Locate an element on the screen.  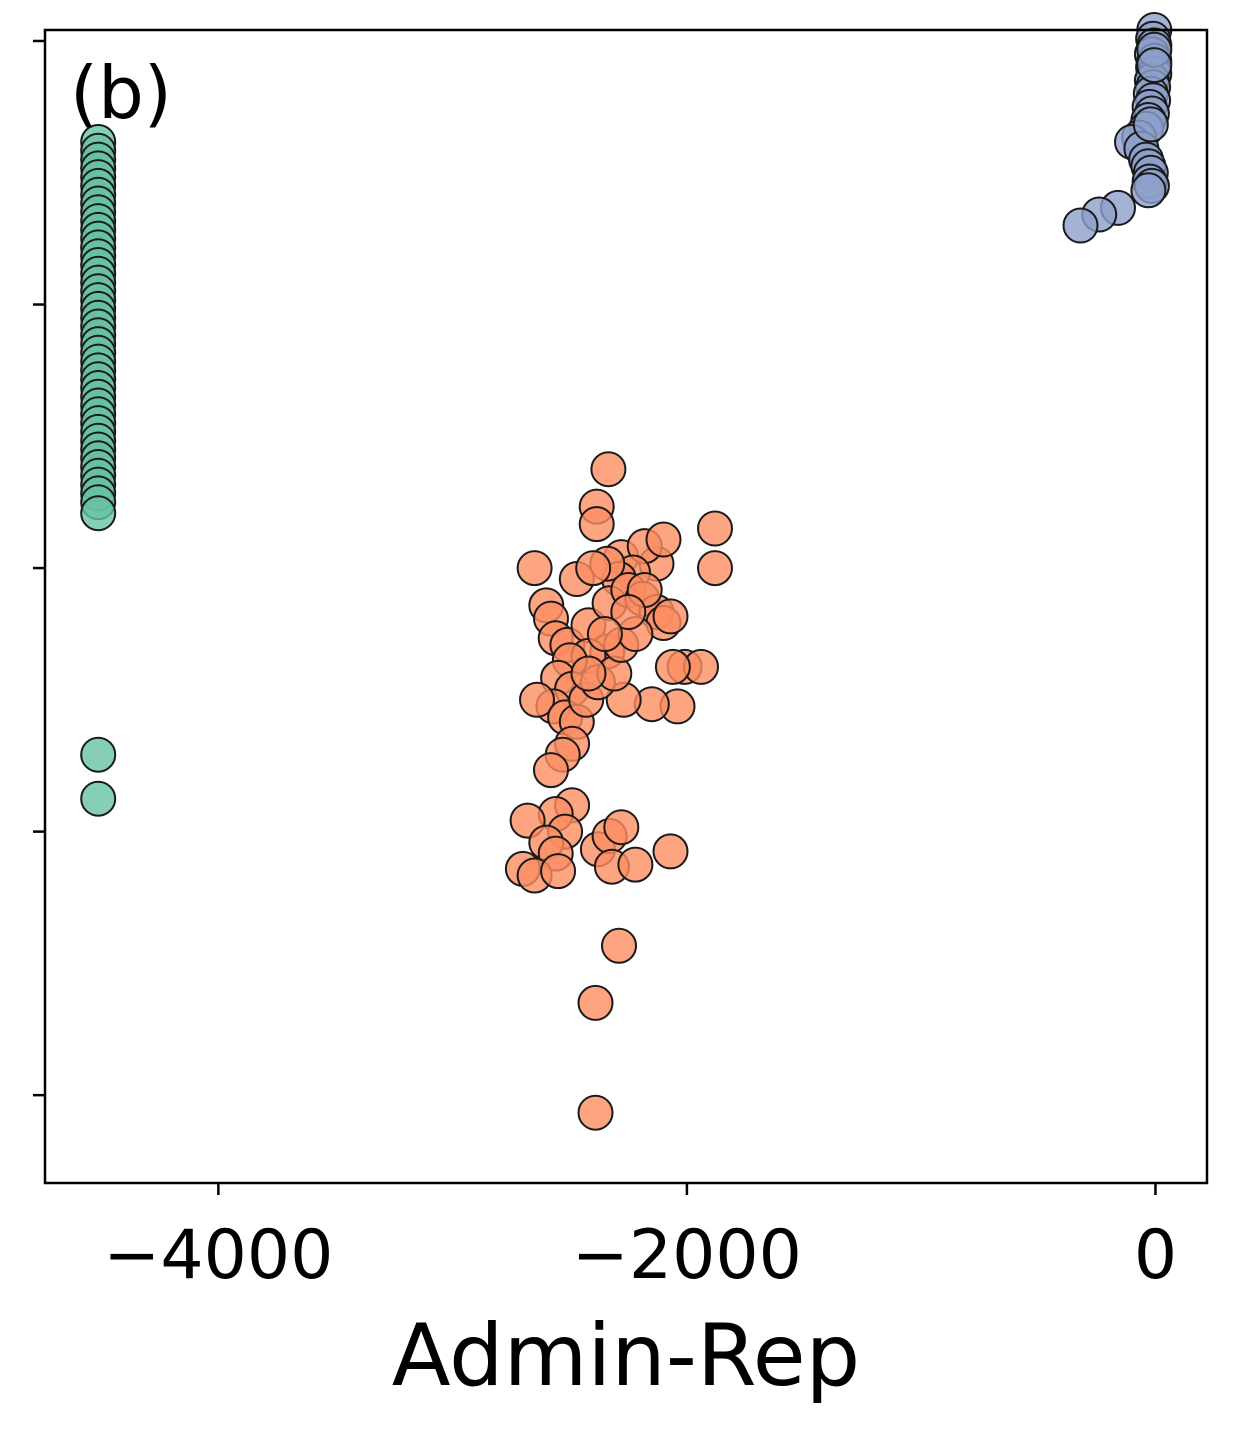
x-tick-label: −4000 is located at coordinates (218, 1255).